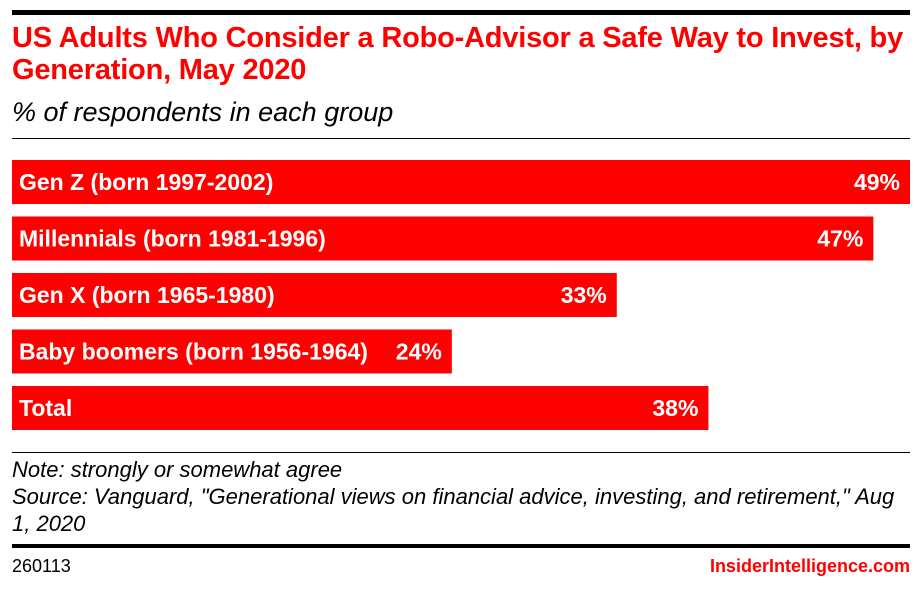 The image size is (922, 589). Describe the element at coordinates (461, 546) in the screenshot. I see `footer-rule` at that location.